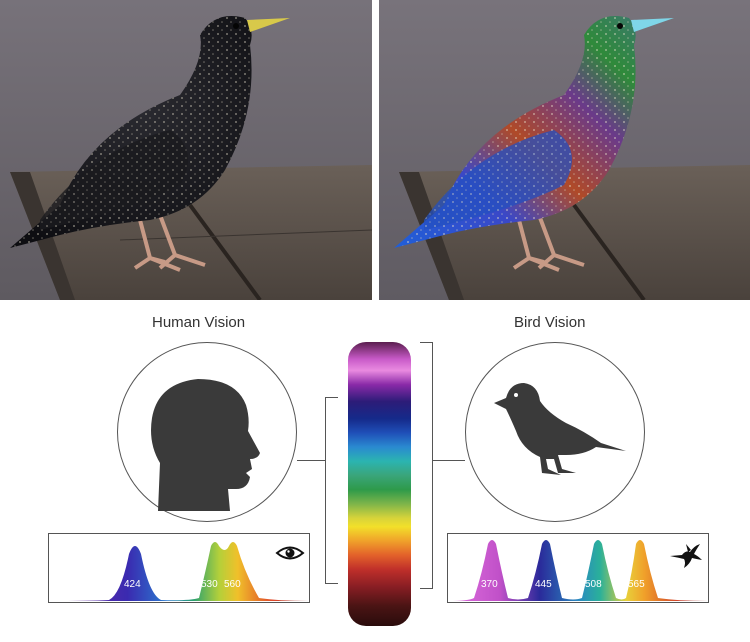  What do you see at coordinates (232, 584) in the screenshot?
I see `human-peak-label: 560` at bounding box center [232, 584].